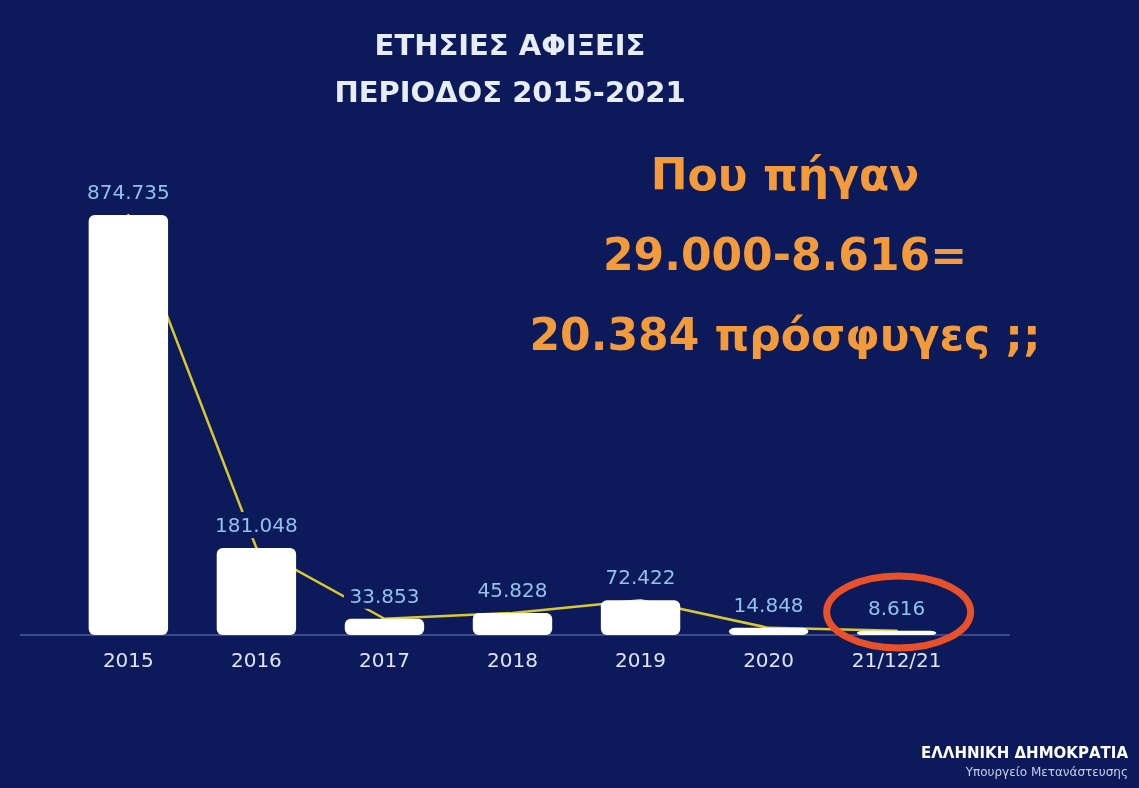 This screenshot has width=1139, height=788. What do you see at coordinates (1046, 772) in the screenshot?
I see `text: Υπουργείο Μετανάστευσης` at bounding box center [1046, 772].